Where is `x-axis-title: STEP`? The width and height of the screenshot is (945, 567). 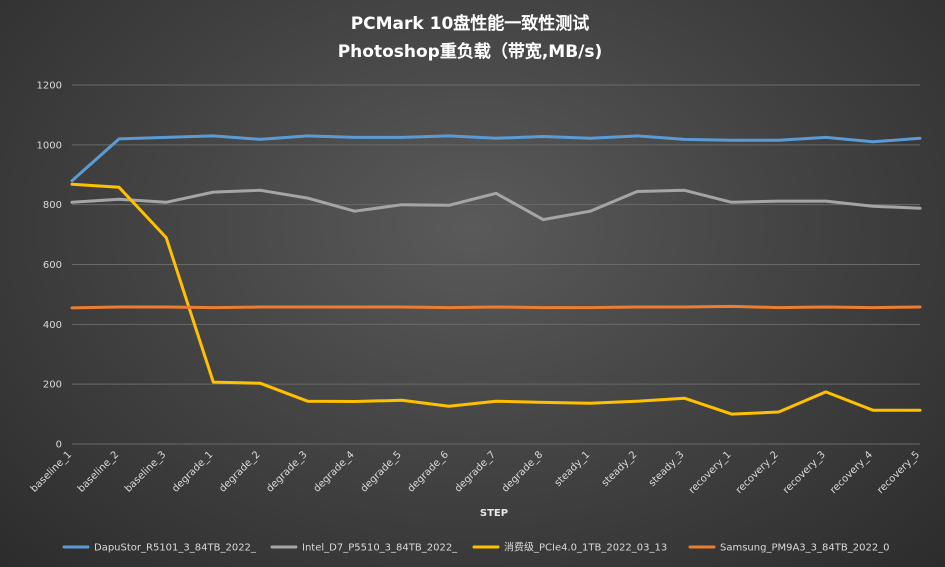 x-axis-title: STEP is located at coordinates (494, 513).